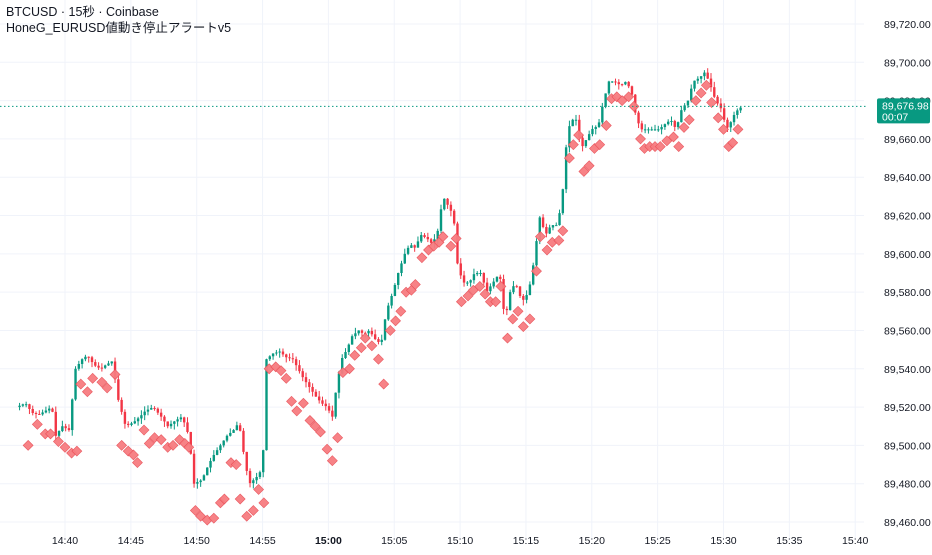  Describe the element at coordinates (723, 541) in the screenshot. I see `time-tick-label: 15:30` at that location.